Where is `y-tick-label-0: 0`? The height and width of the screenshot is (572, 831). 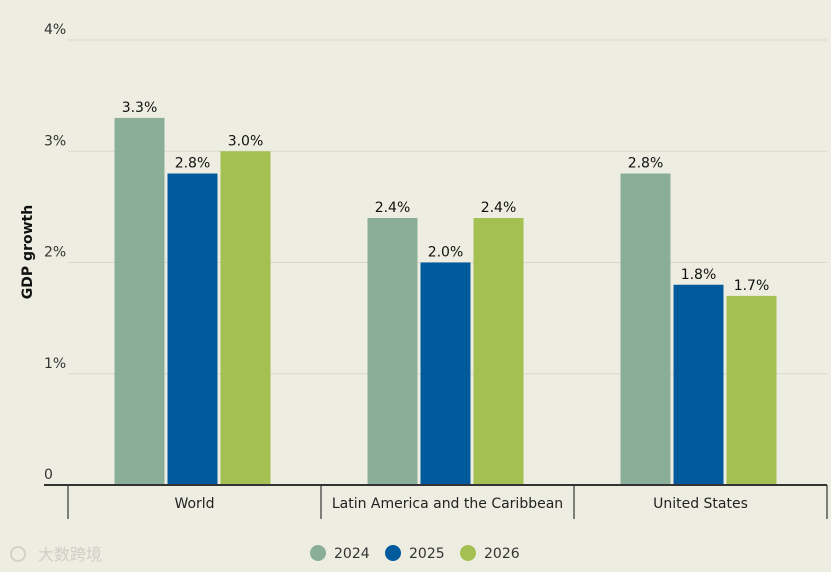
y-tick-label-0: 0 is located at coordinates (48, 475).